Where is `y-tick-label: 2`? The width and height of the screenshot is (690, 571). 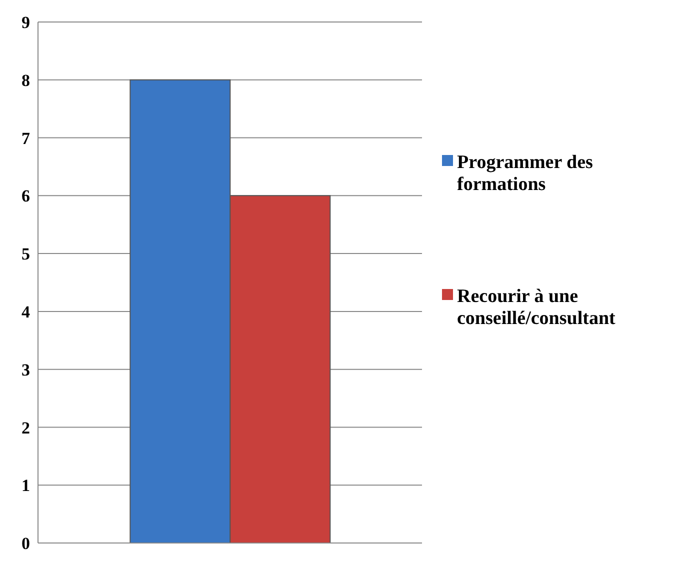 y-tick-label: 2 is located at coordinates (26, 428).